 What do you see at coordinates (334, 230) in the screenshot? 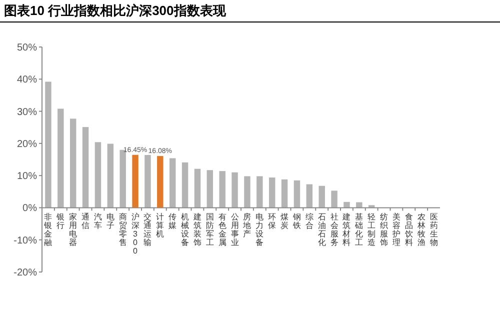
I see `x-tick-label: 社会服务` at bounding box center [334, 230].